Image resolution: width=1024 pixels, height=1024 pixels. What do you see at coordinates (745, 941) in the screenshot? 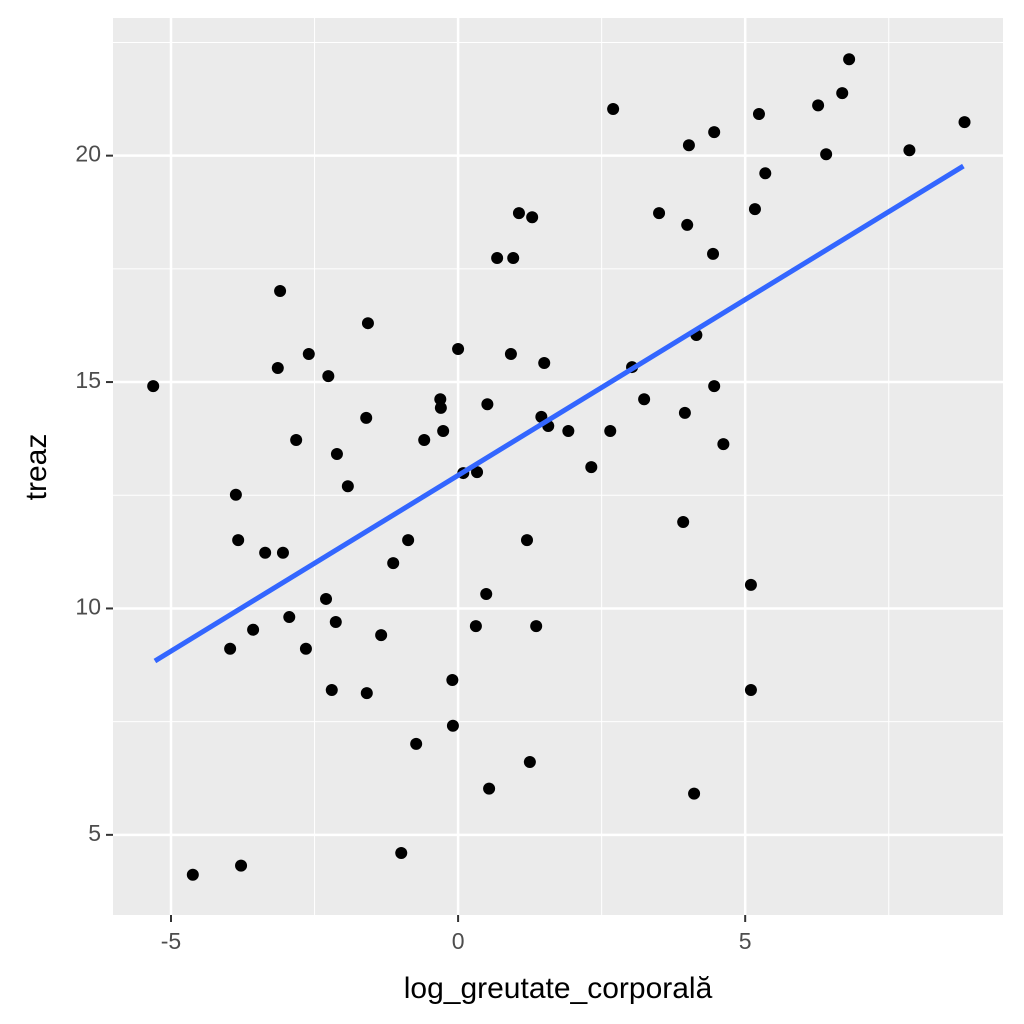
I see `x-tick-label: 5` at bounding box center [745, 941].